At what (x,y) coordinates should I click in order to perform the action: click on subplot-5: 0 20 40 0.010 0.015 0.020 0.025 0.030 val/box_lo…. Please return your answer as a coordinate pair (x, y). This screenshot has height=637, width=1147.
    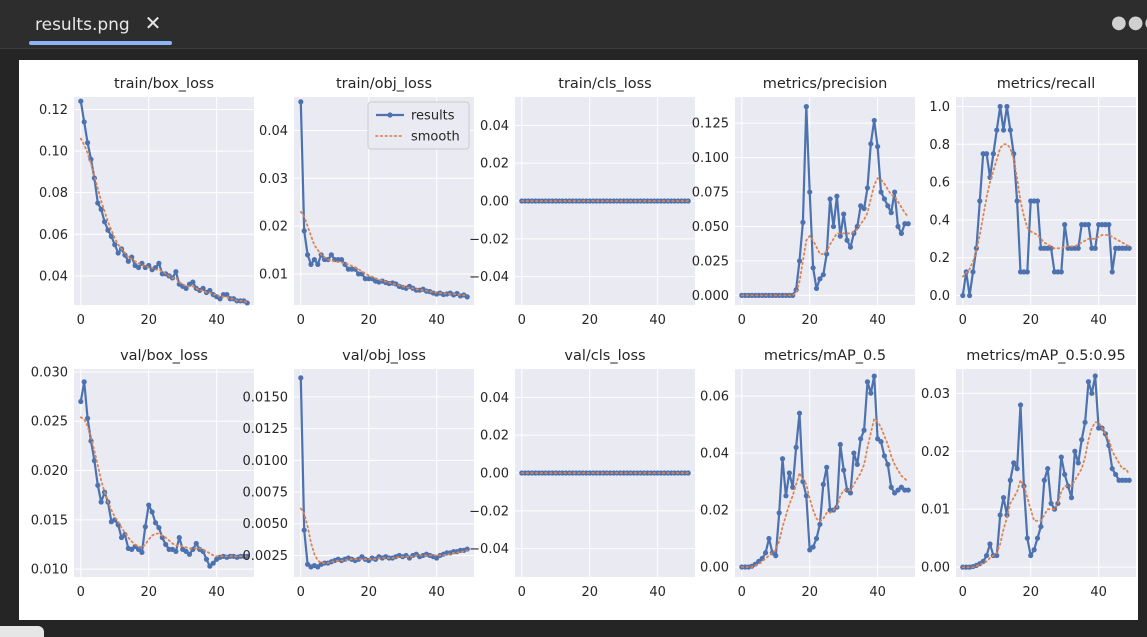
    Looking at the image, I should click on (142, 474).